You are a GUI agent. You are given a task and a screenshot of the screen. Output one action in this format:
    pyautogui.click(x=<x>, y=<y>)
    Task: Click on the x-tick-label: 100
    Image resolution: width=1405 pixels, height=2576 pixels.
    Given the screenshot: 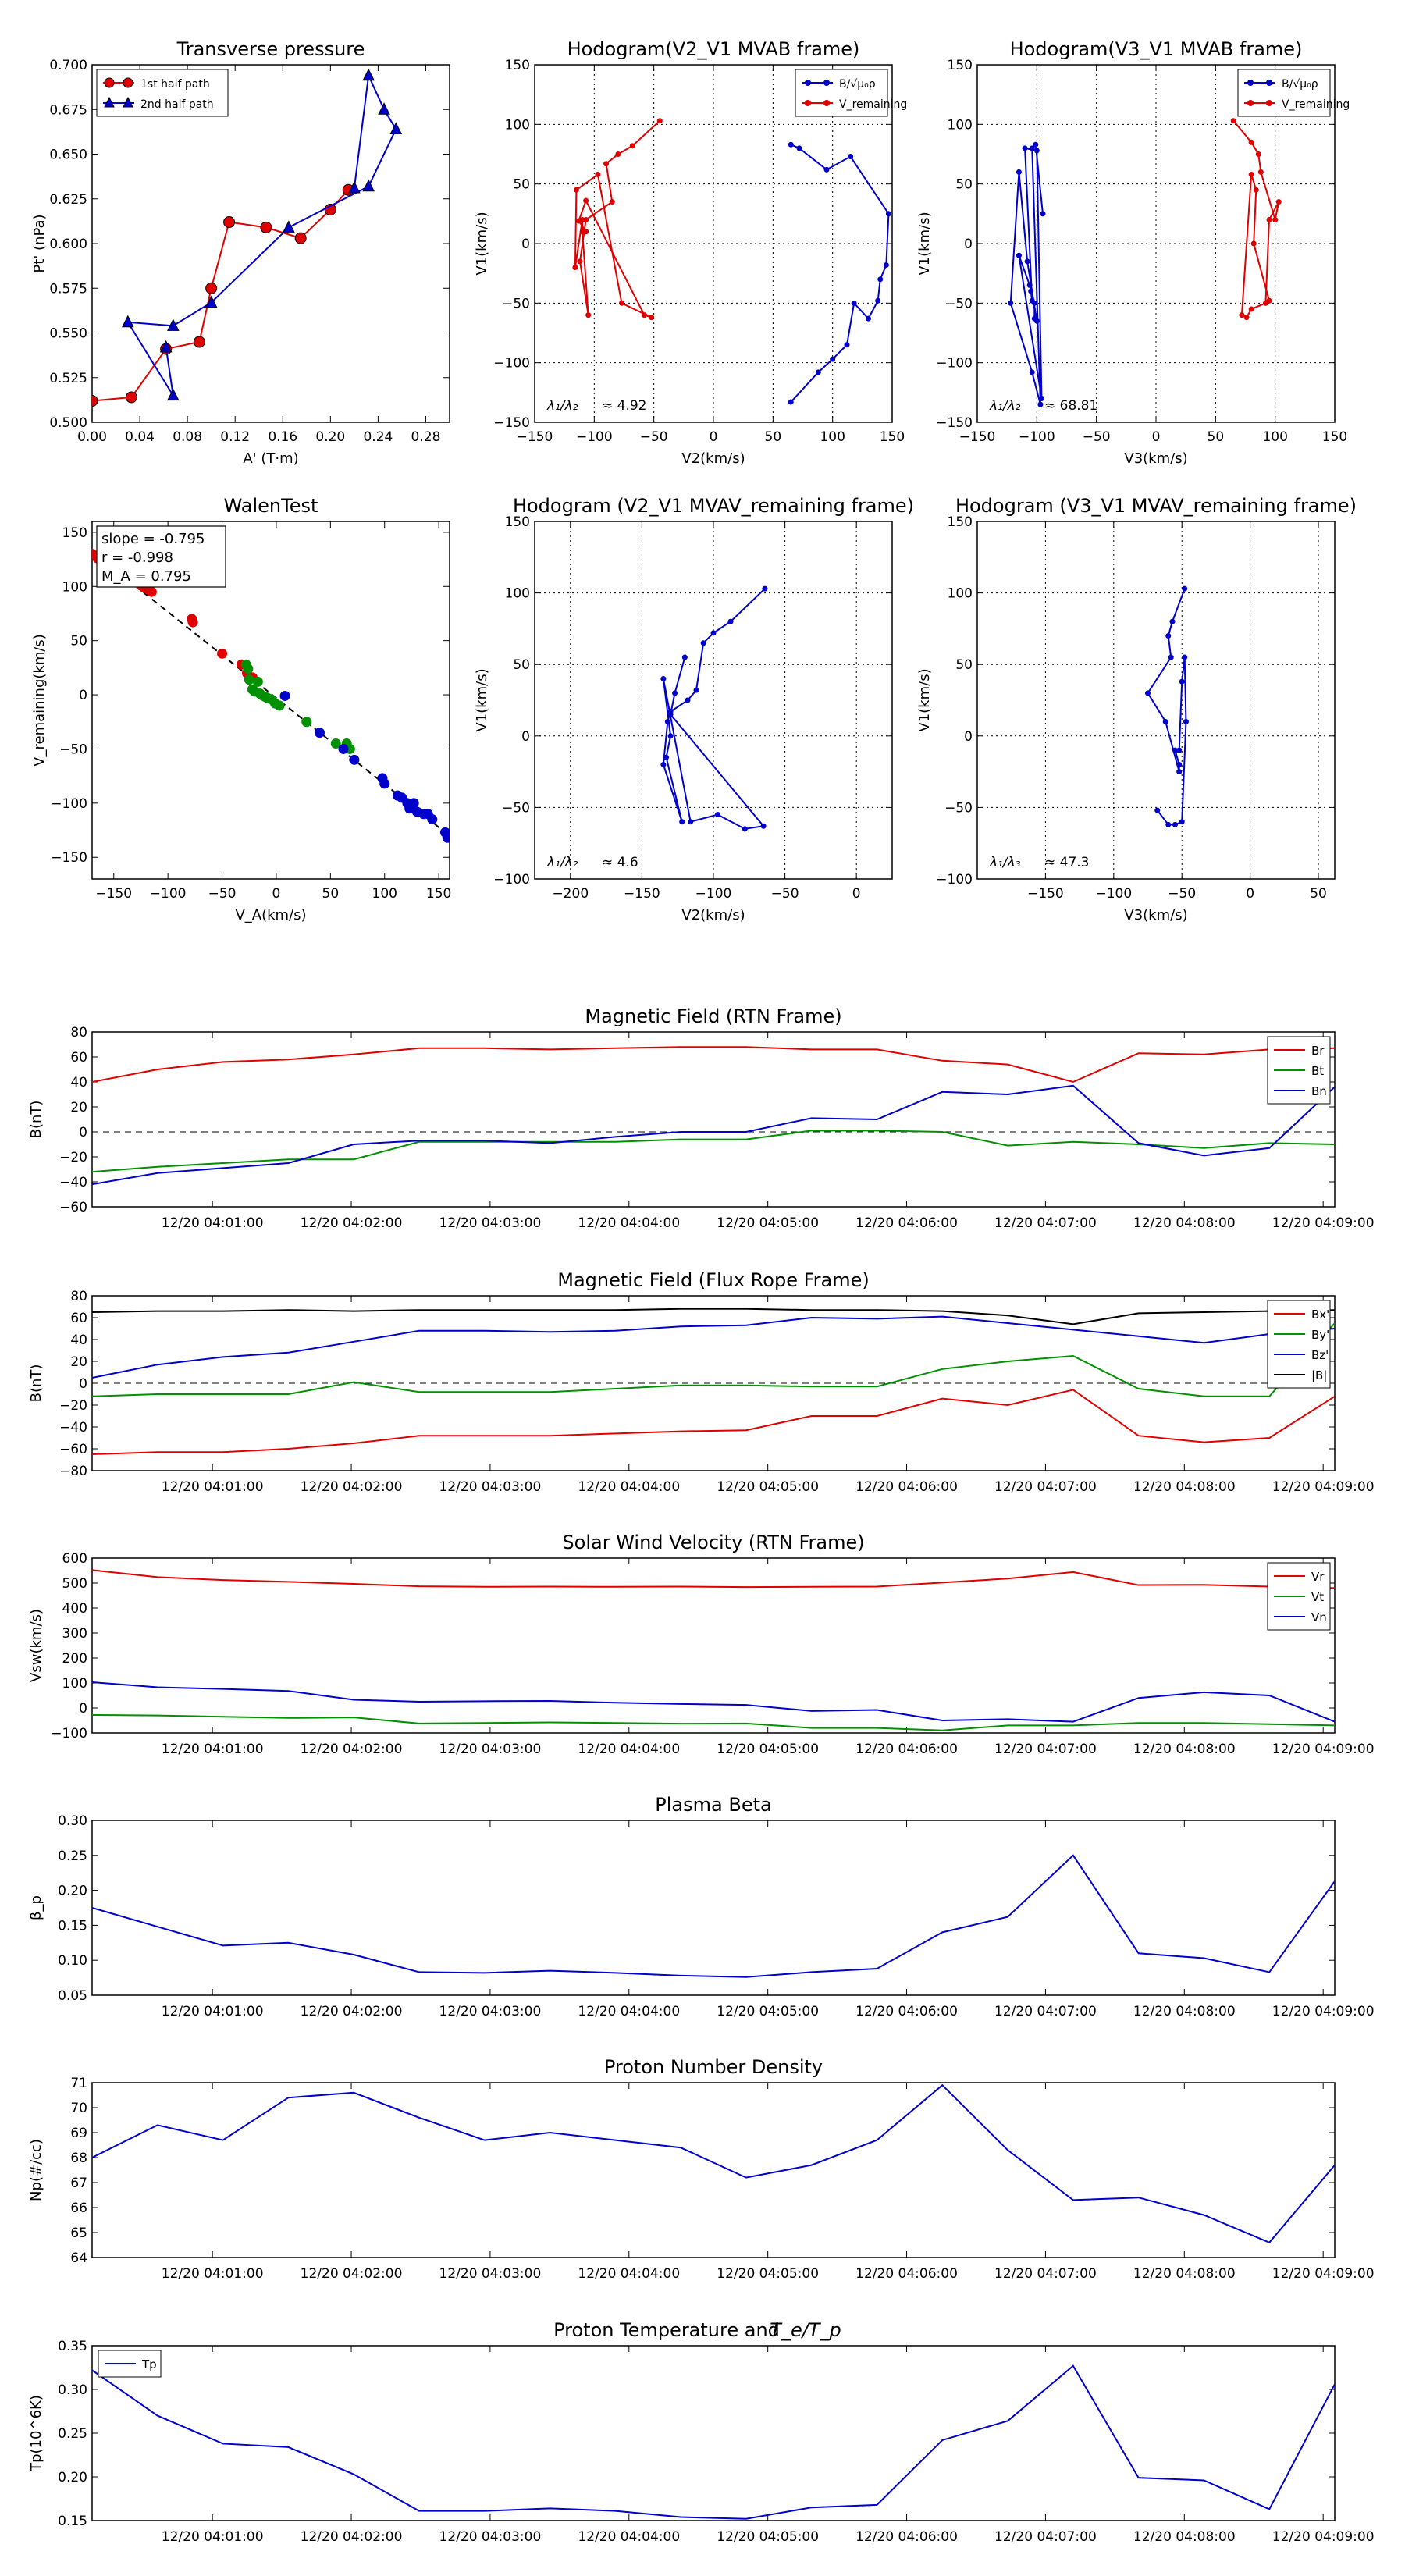 What is the action you would take?
    pyautogui.click(x=832, y=437)
    